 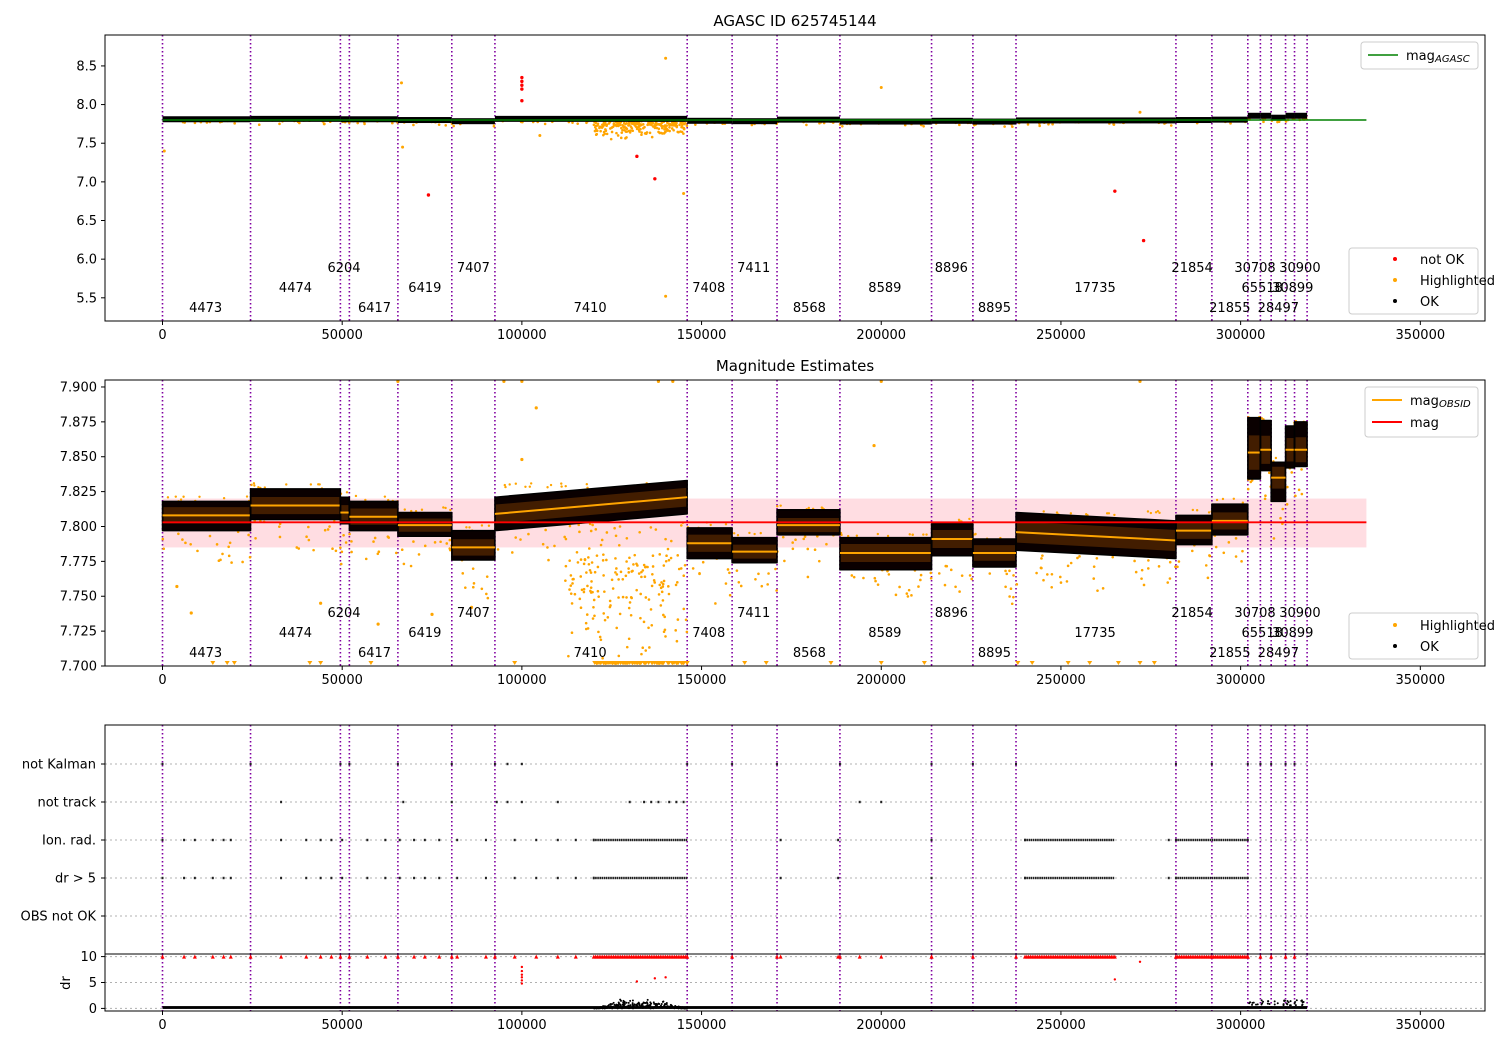 I want to click on flag-category-label: OBS not OK, so click(x=59, y=917).